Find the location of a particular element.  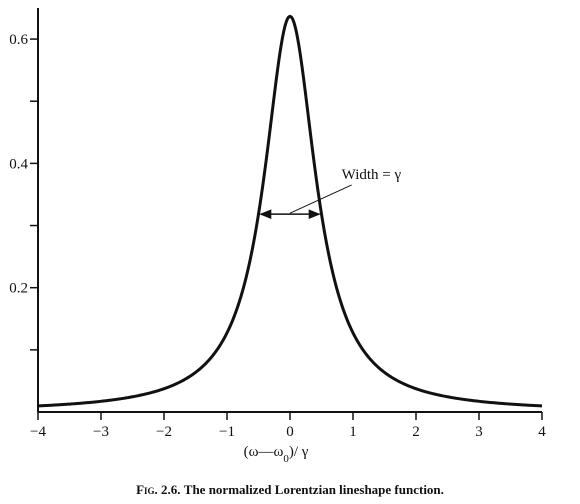

x-tick-label: −1 is located at coordinates (227, 432).